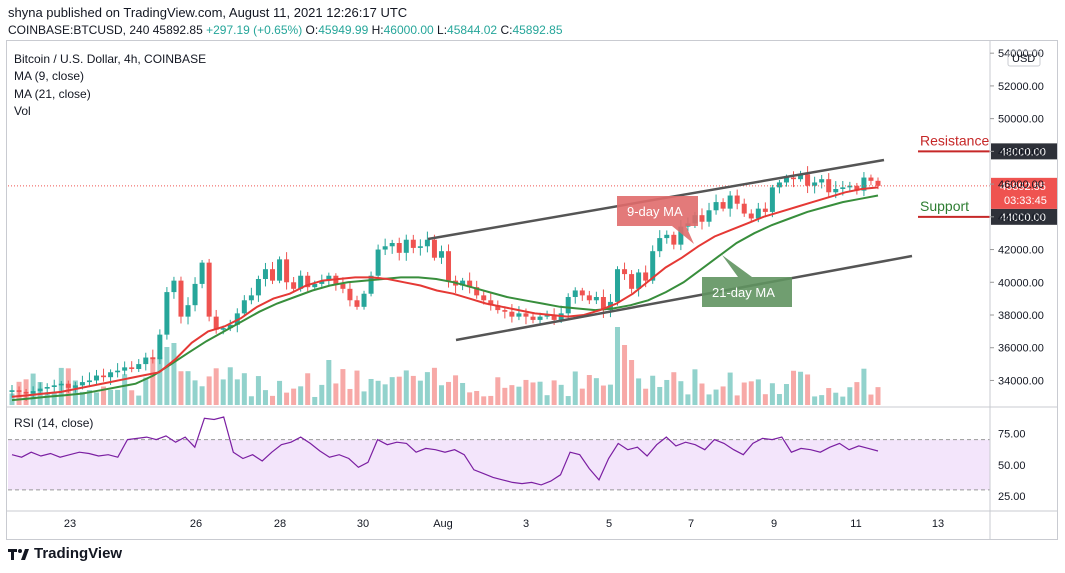  What do you see at coordinates (1024, 193) in the screenshot?
I see `current-price-tag-bg` at bounding box center [1024, 193].